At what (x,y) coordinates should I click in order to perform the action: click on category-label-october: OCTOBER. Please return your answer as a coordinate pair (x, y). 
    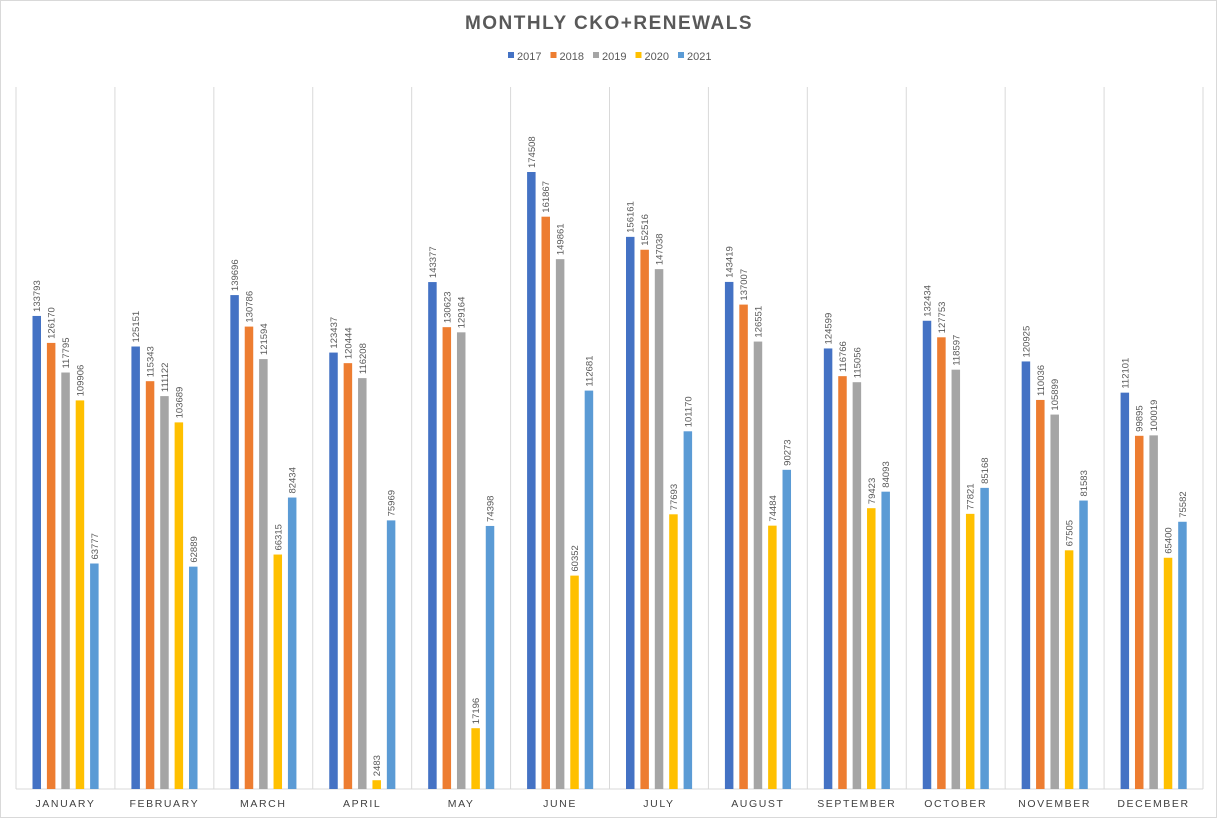
    Looking at the image, I should click on (955, 804).